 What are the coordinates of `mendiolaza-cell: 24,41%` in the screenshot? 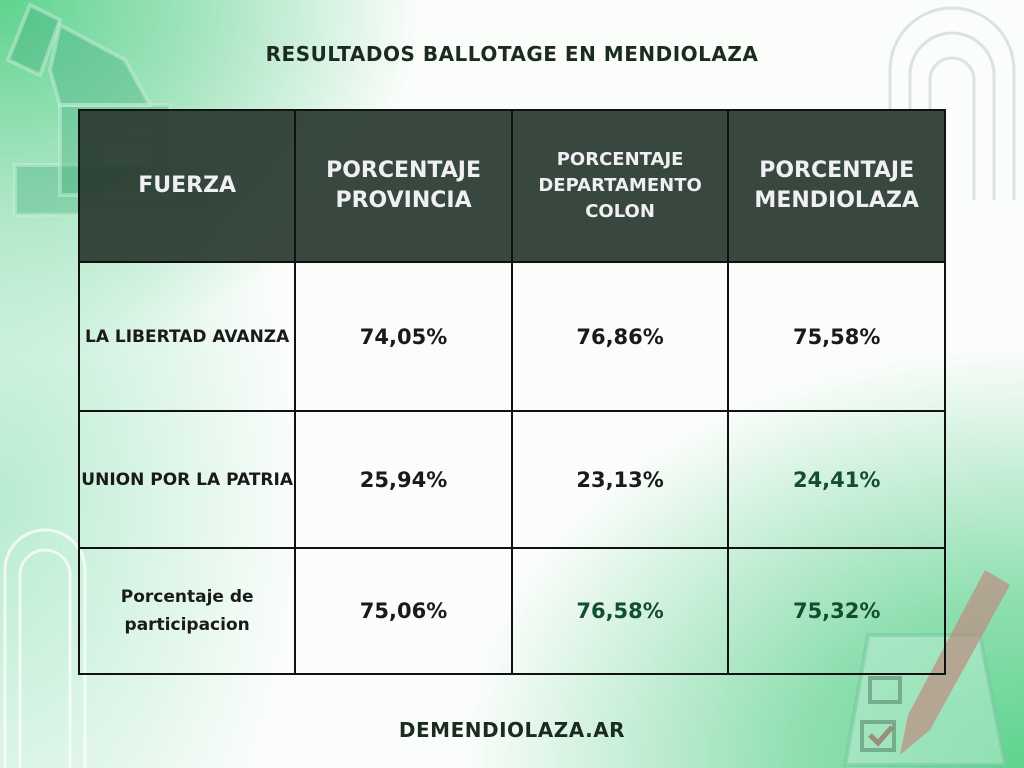 It's located at (836, 479).